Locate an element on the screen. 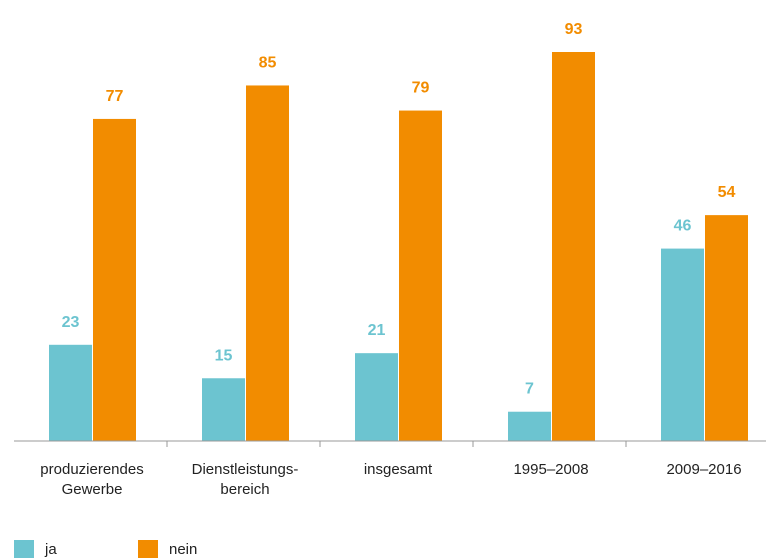 The width and height of the screenshot is (766, 559). value-label: 85 is located at coordinates (268, 62).